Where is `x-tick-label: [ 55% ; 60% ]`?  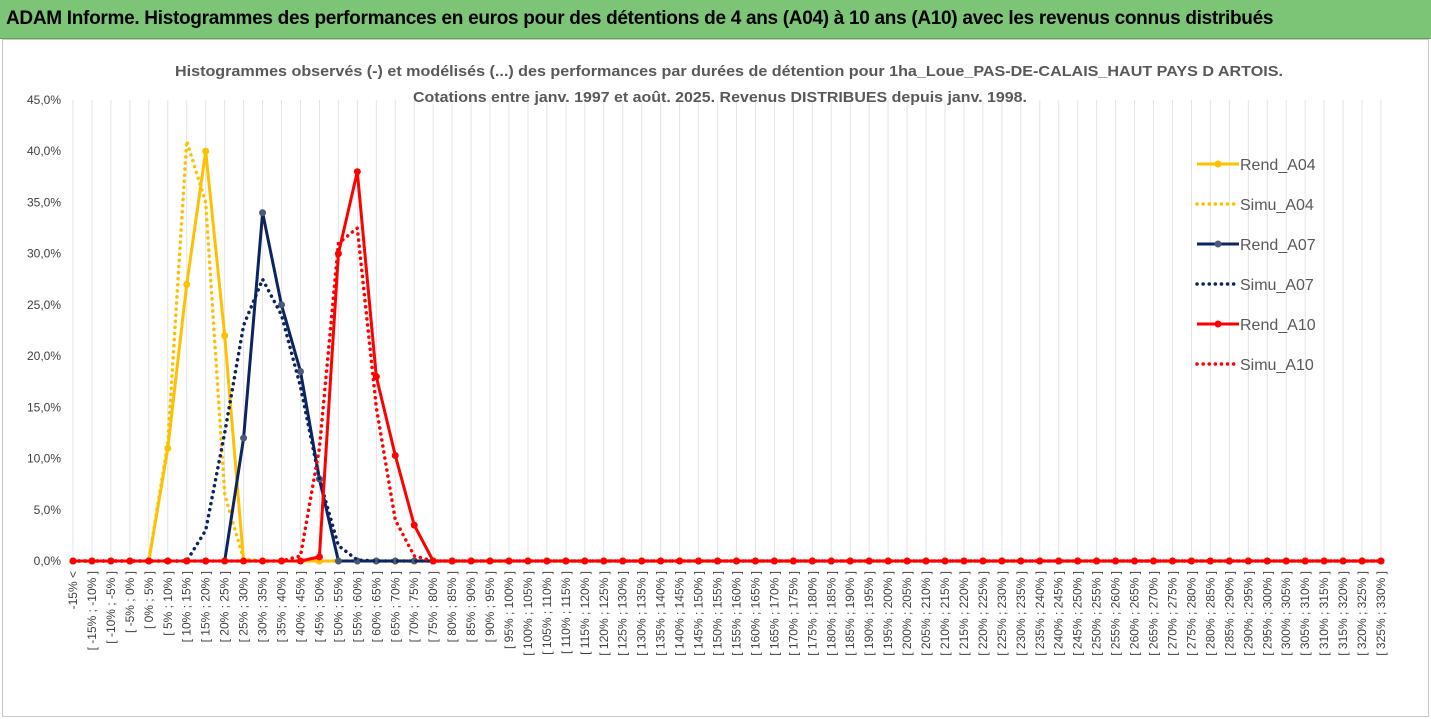 x-tick-label: [ 55% ; 60% ] is located at coordinates (357, 606).